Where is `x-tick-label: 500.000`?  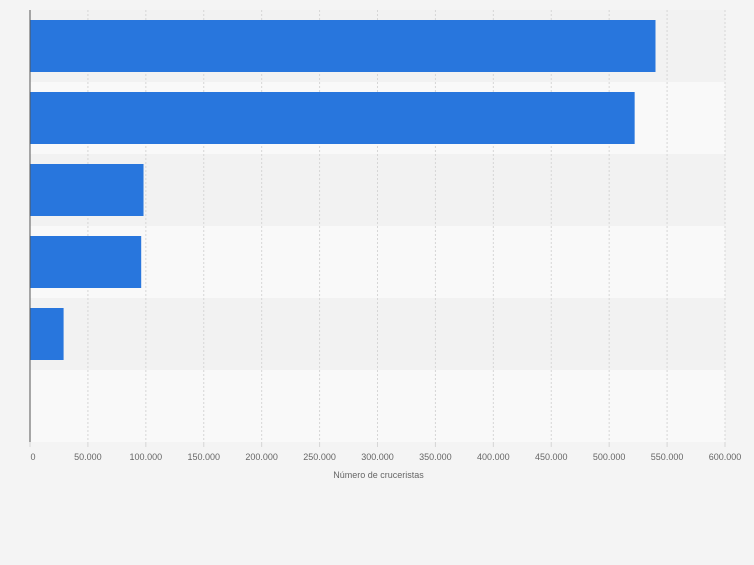
x-tick-label: 500.000 is located at coordinates (609, 457).